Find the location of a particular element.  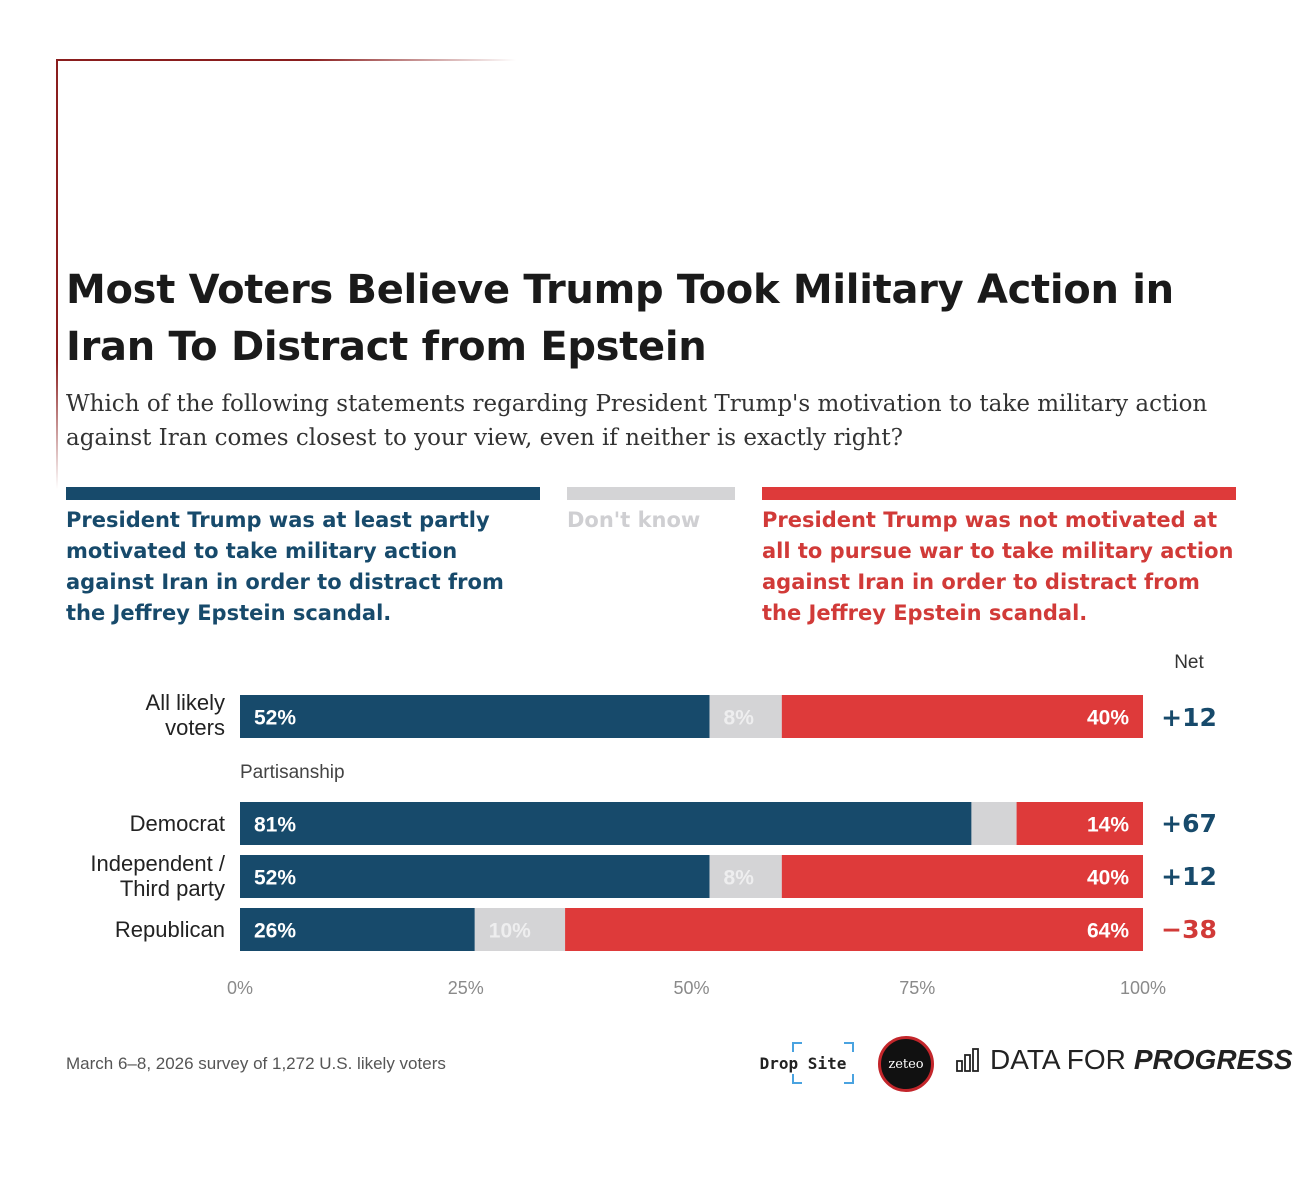

data-label-don-t-know-republican: 10% is located at coordinates (510, 931).